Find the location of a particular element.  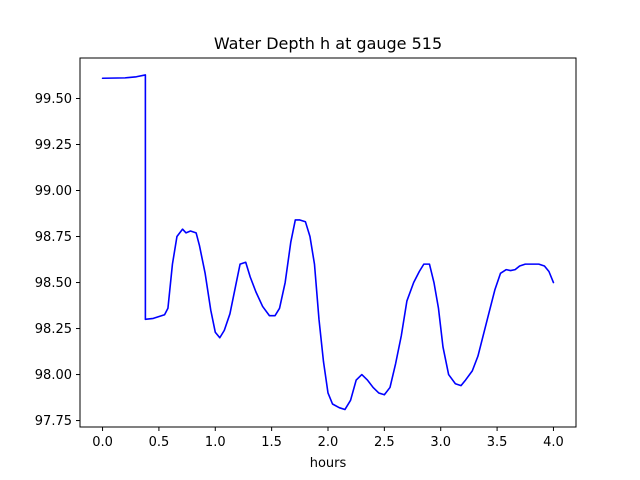

x-tick-label: 3.5 is located at coordinates (497, 442).